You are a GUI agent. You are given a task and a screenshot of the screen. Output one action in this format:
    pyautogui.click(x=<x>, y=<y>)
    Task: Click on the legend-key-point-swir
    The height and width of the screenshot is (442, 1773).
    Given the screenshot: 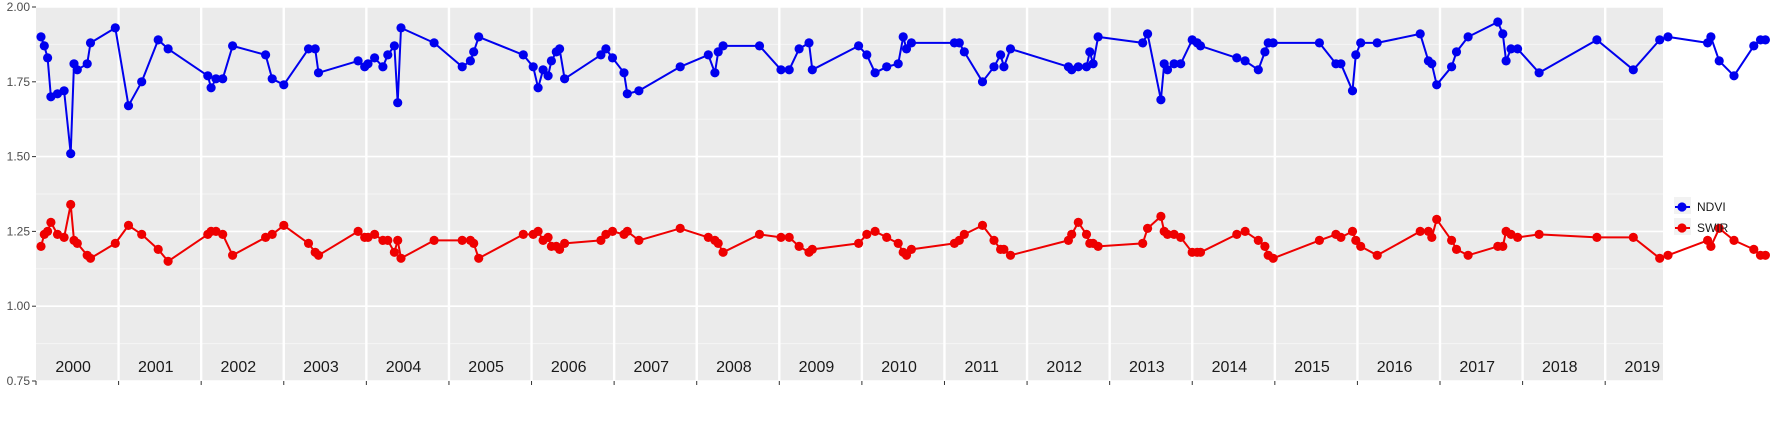 What is the action you would take?
    pyautogui.click(x=1682, y=228)
    